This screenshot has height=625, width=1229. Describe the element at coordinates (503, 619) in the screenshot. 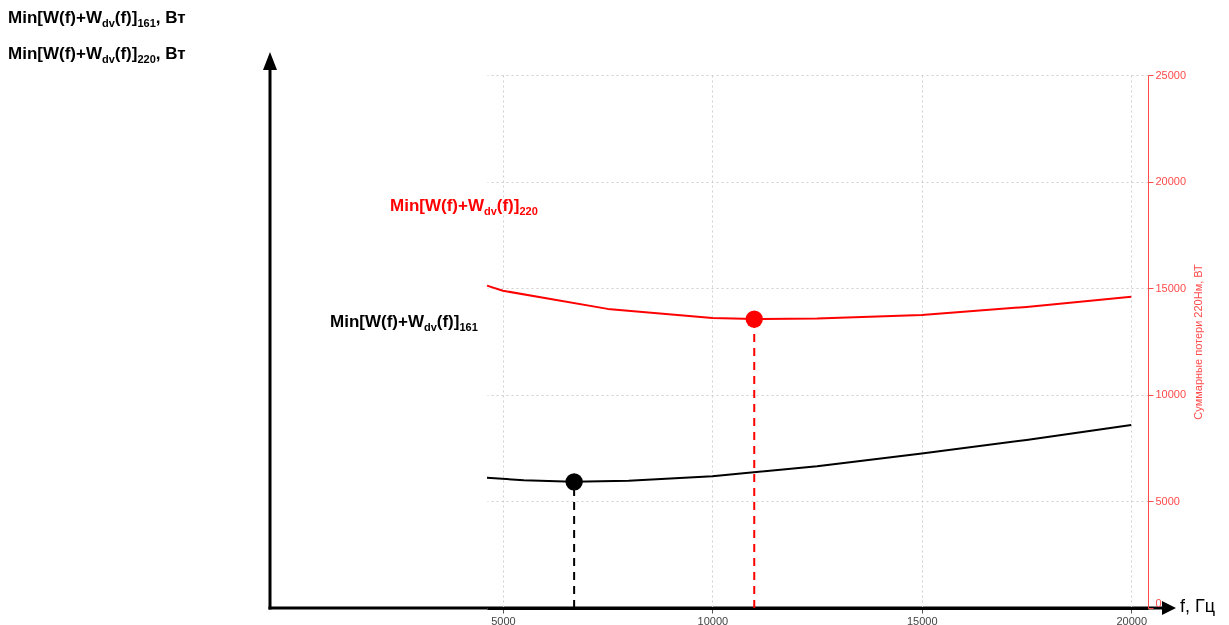

I see `x-tick-label: 5000` at that location.